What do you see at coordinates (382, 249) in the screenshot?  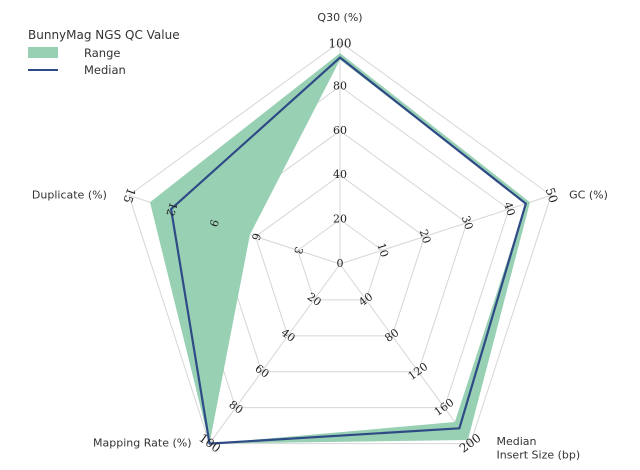 I see `tick-label-axis1-1: 10` at bounding box center [382, 249].